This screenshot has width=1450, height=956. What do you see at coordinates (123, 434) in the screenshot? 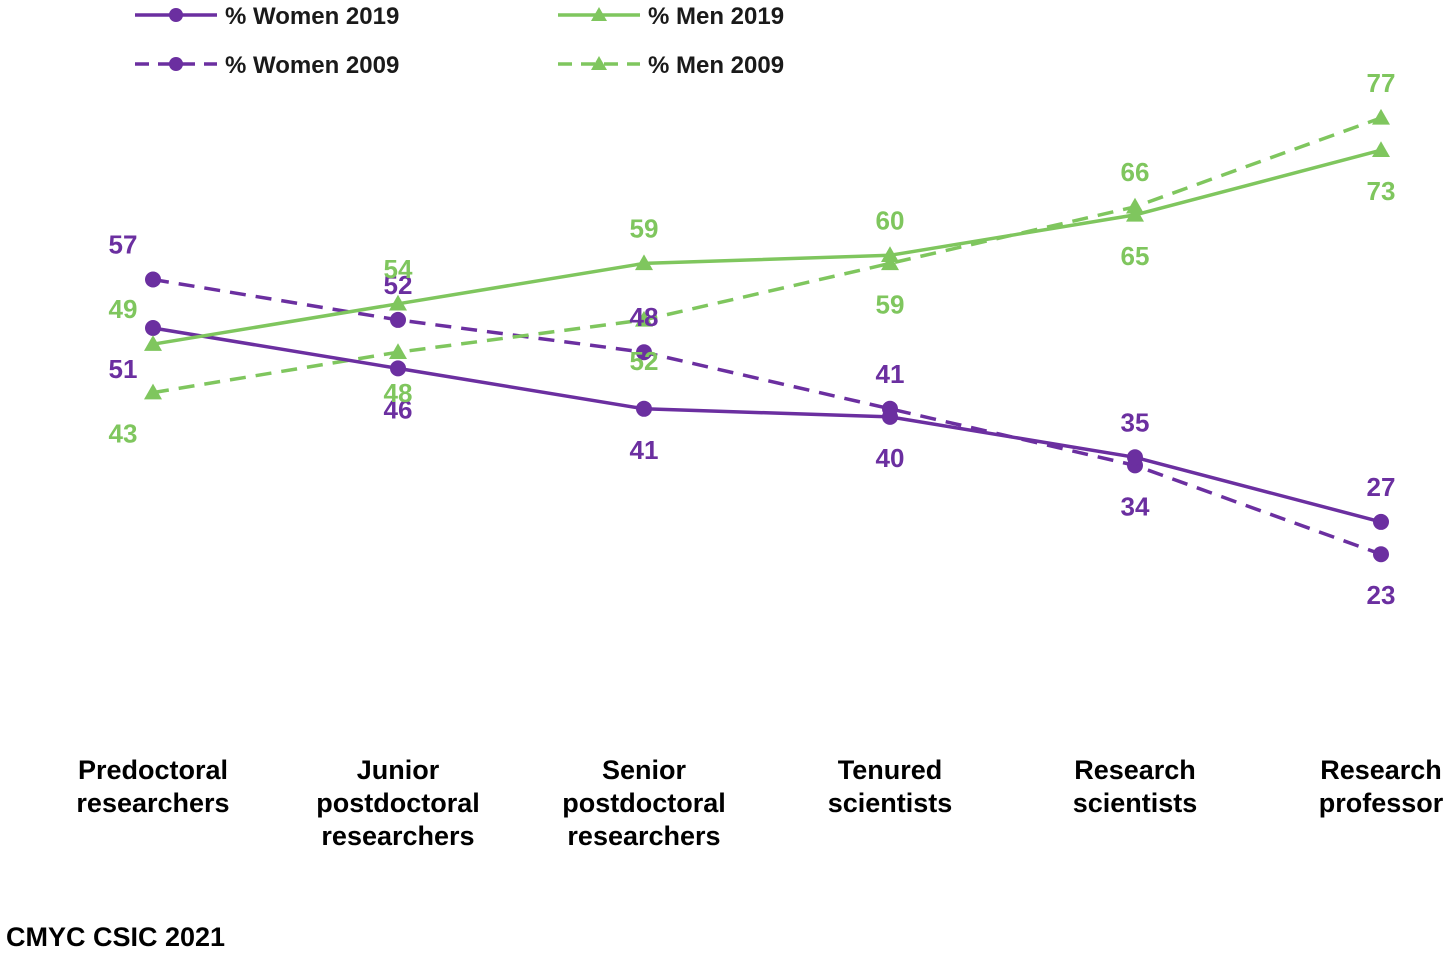
I see `data-label: 43` at bounding box center [123, 434].